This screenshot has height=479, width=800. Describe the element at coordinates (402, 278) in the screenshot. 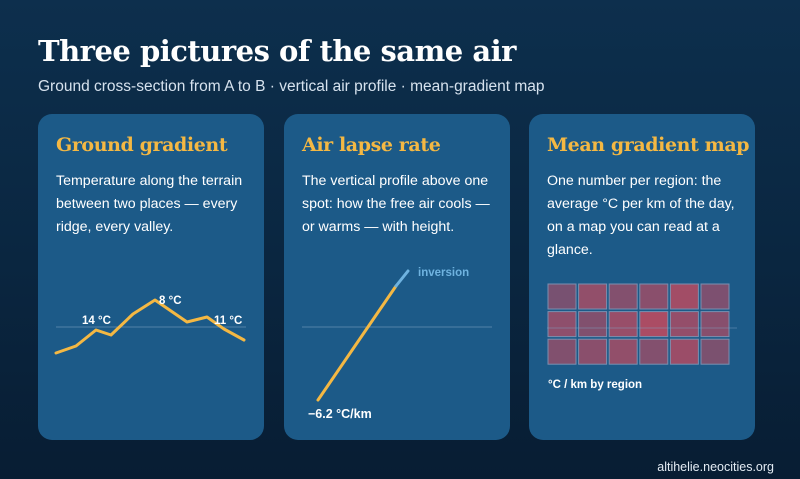

I see `inversion-segment` at that location.